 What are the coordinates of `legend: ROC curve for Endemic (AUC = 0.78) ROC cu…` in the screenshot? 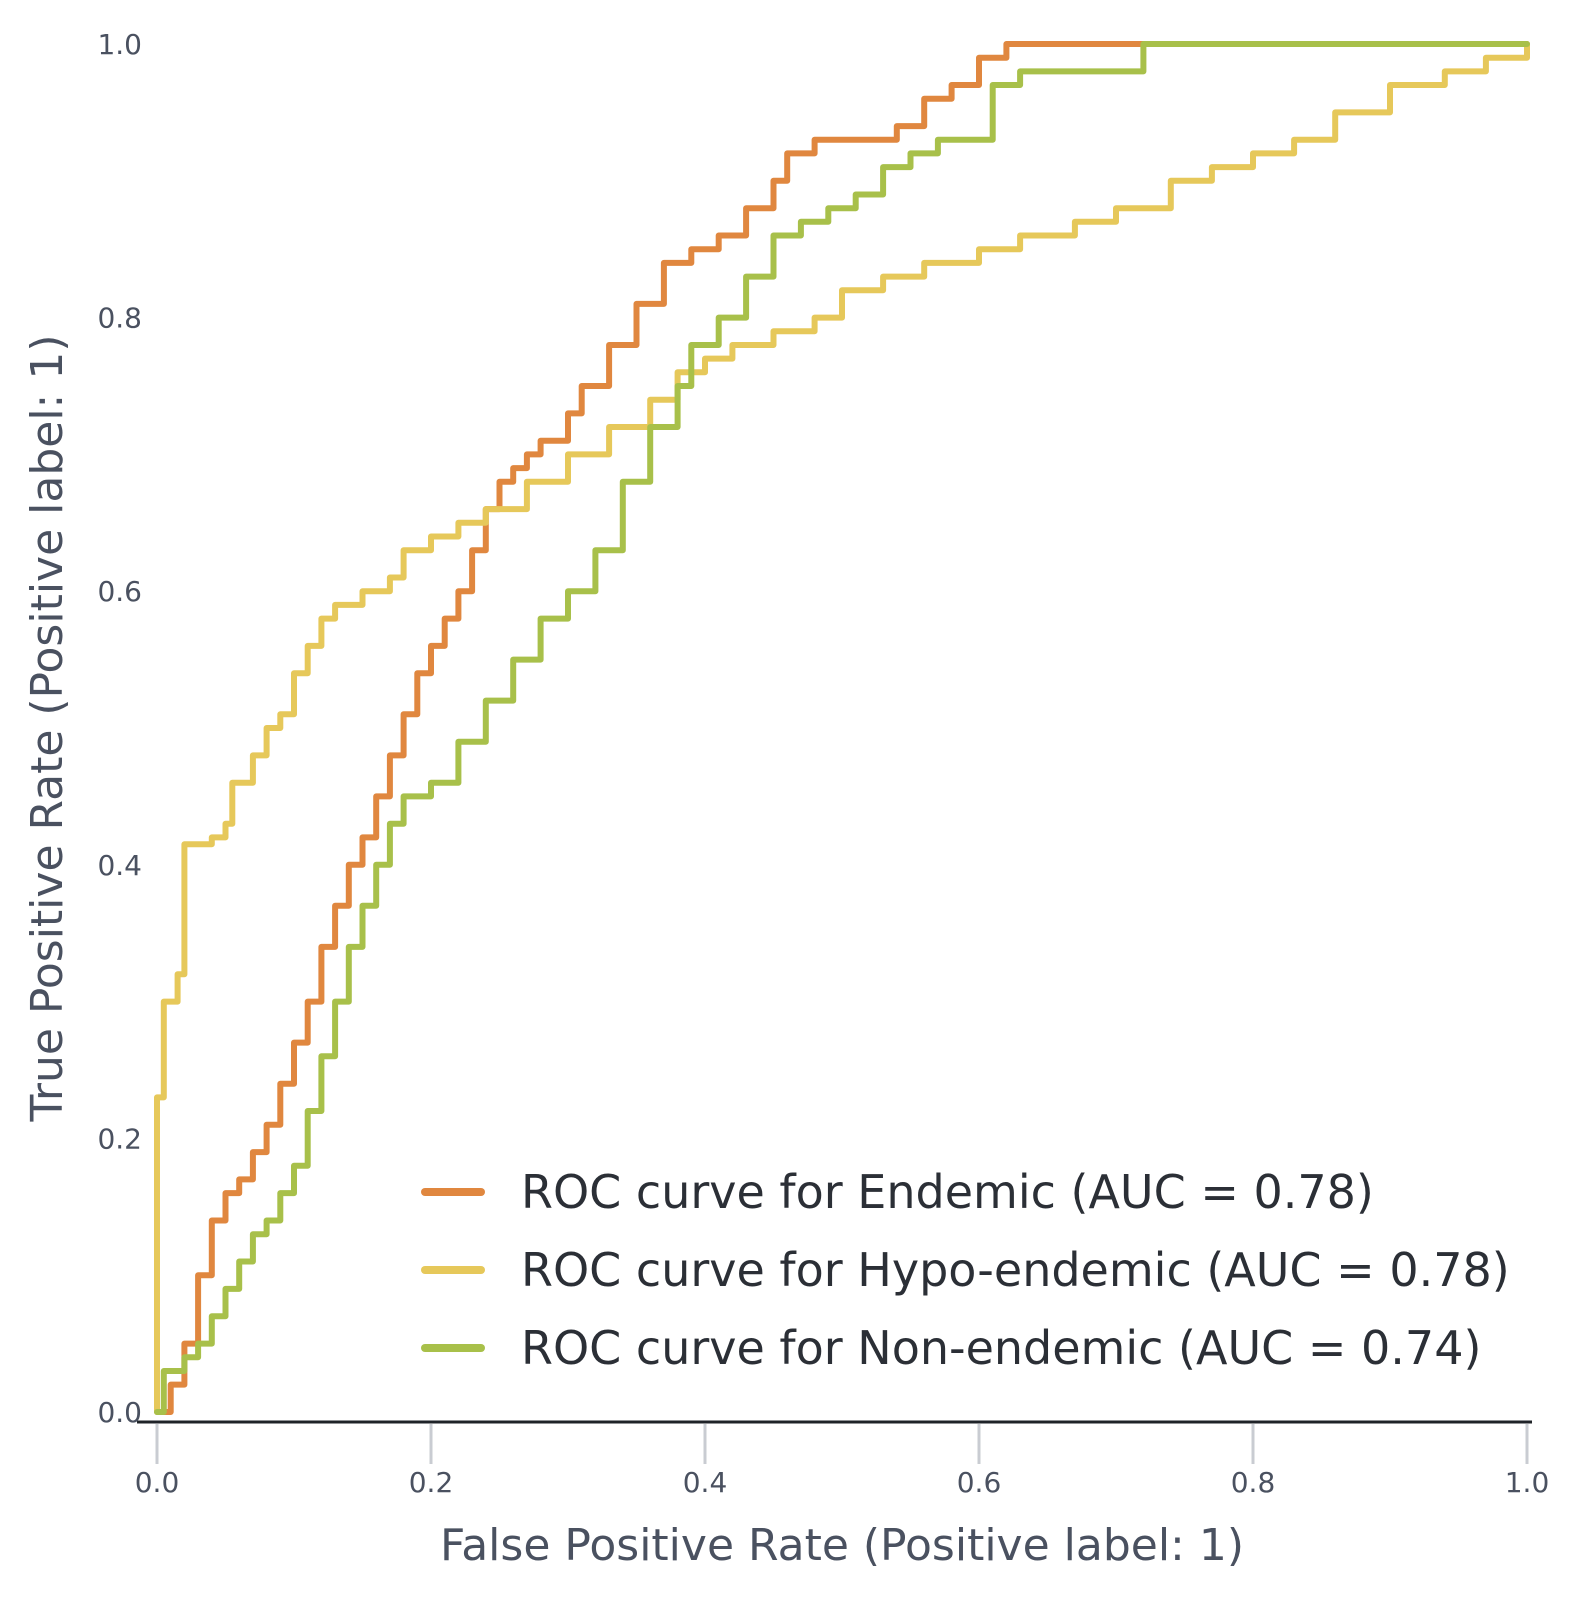 It's located at (965, 1270).